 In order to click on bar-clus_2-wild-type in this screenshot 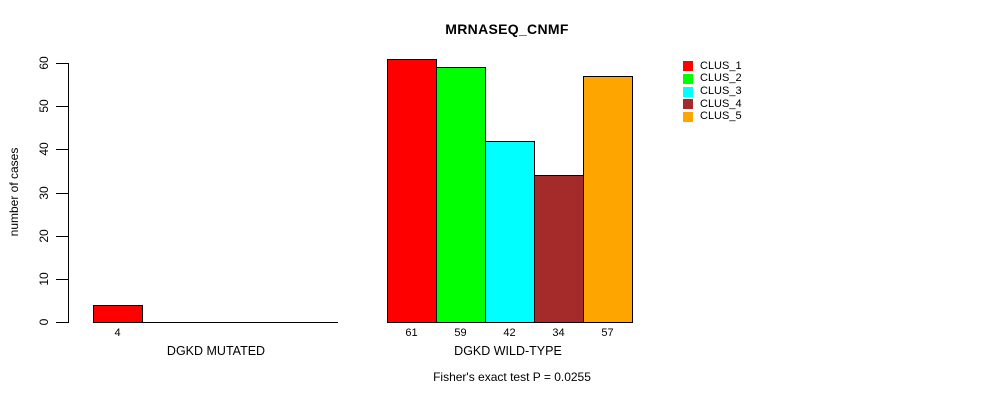, I will do `click(461, 195)`.